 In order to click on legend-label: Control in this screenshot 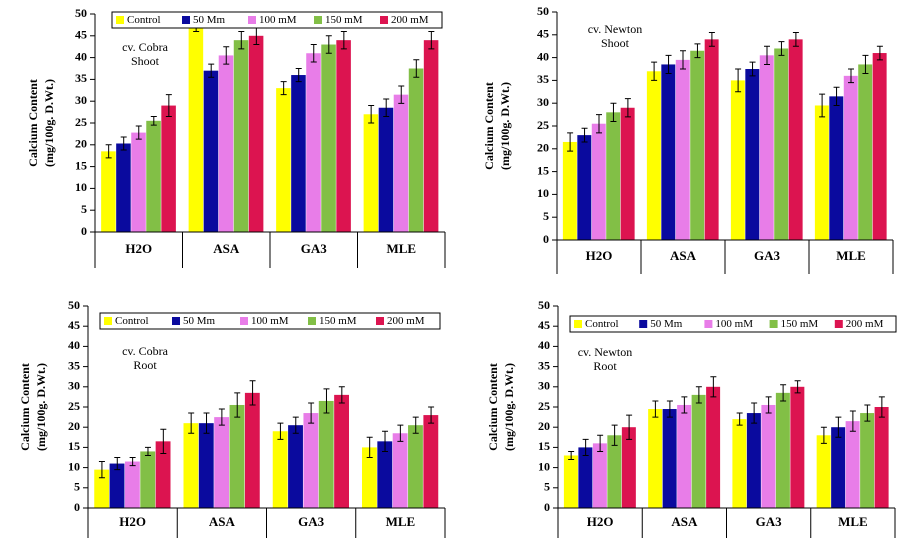, I will do `click(144, 20)`.